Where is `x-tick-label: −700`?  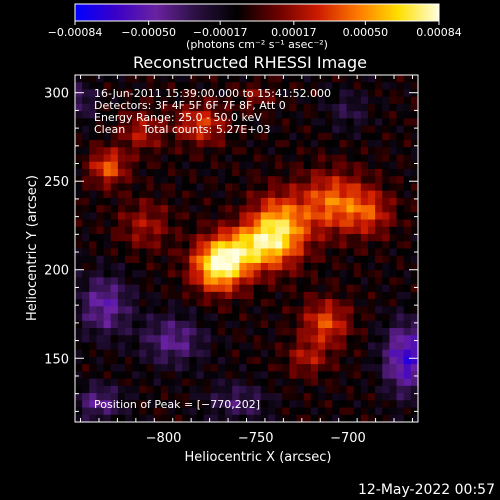
x-tick-label: −700 is located at coordinates (348, 438).